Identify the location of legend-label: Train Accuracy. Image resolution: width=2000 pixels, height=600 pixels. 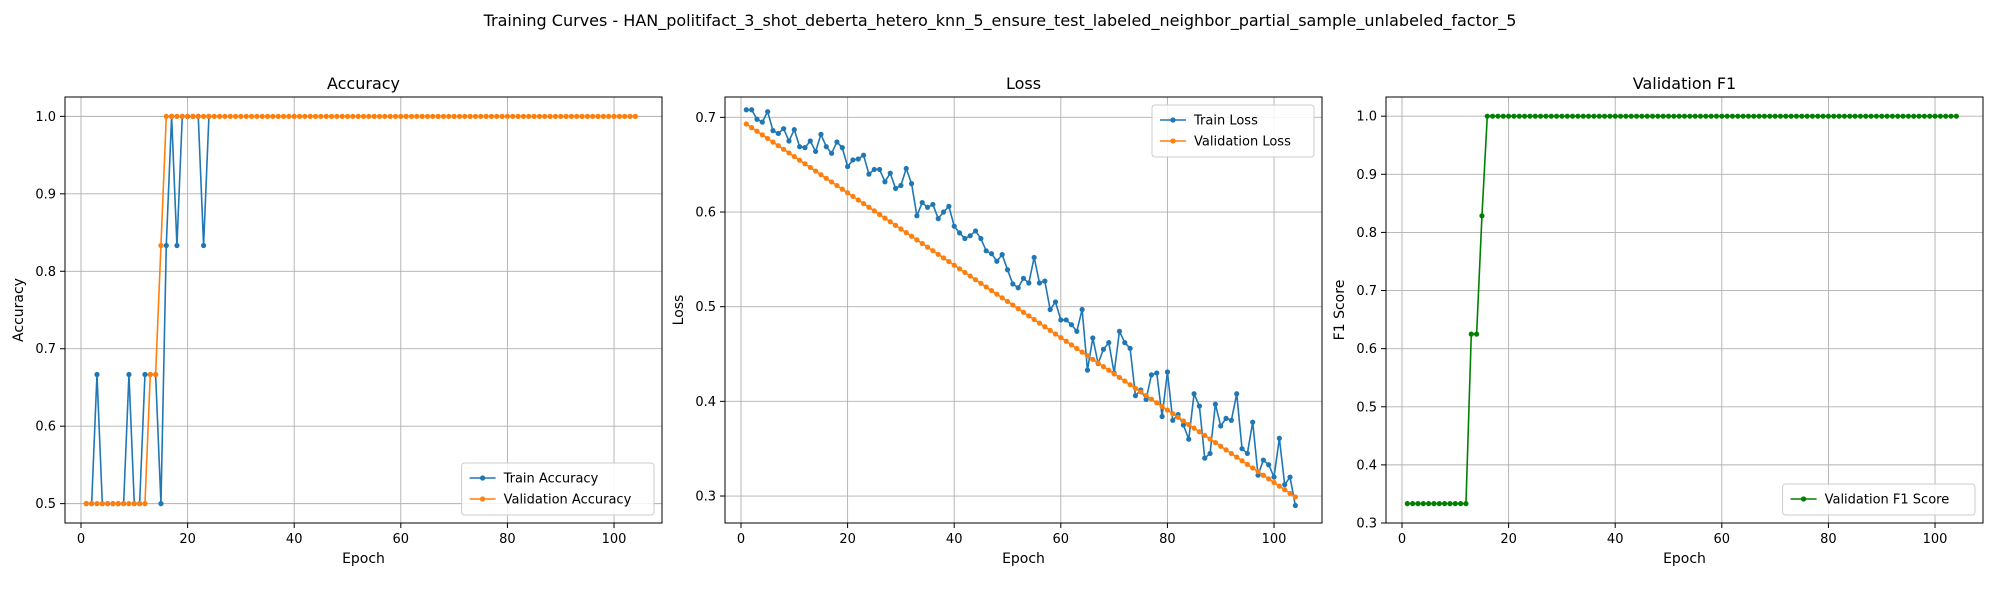
(551, 479).